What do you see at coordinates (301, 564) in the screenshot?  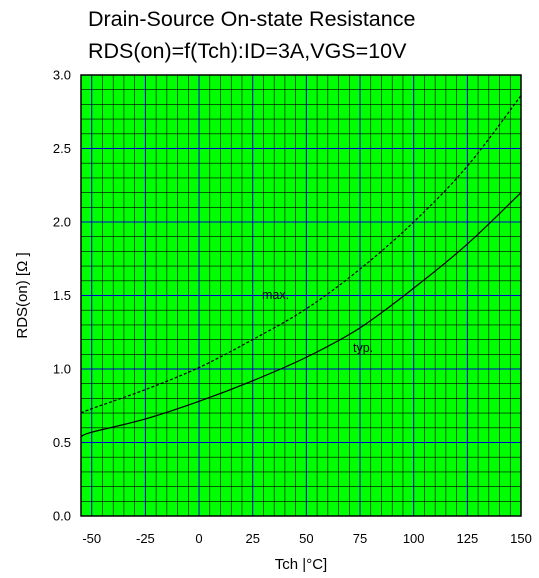 I see `x-axis-label: Tch |°C]` at bounding box center [301, 564].